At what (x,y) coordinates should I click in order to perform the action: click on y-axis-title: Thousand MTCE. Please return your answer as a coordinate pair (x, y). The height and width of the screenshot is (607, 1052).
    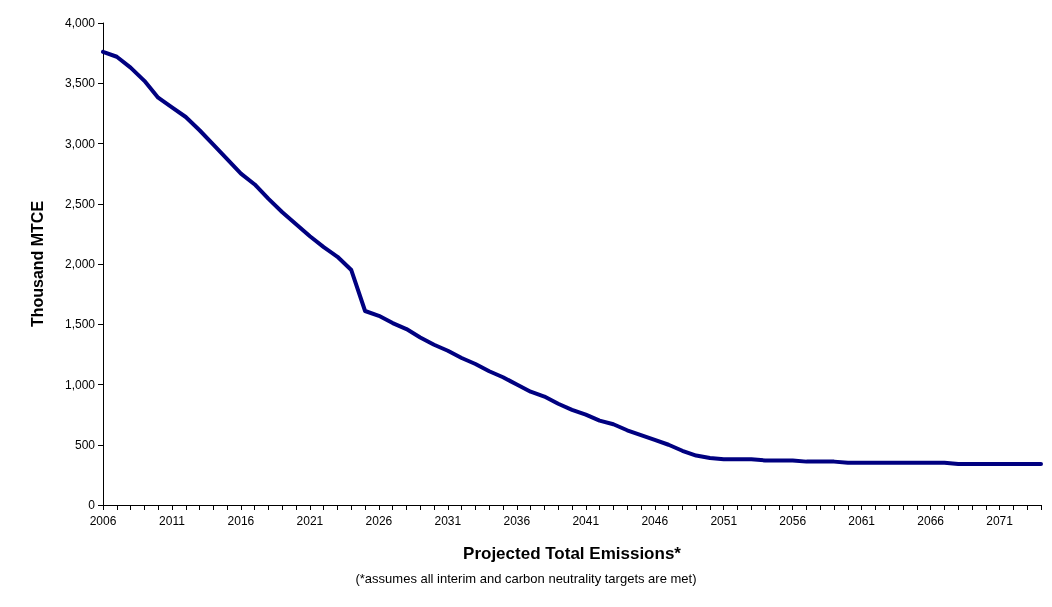
    Looking at the image, I should click on (37, 264).